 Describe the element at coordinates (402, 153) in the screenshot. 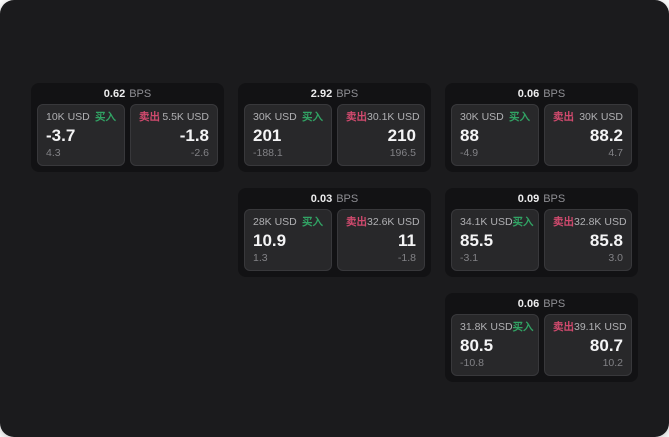

I see `sell-delta: 196.5` at that location.